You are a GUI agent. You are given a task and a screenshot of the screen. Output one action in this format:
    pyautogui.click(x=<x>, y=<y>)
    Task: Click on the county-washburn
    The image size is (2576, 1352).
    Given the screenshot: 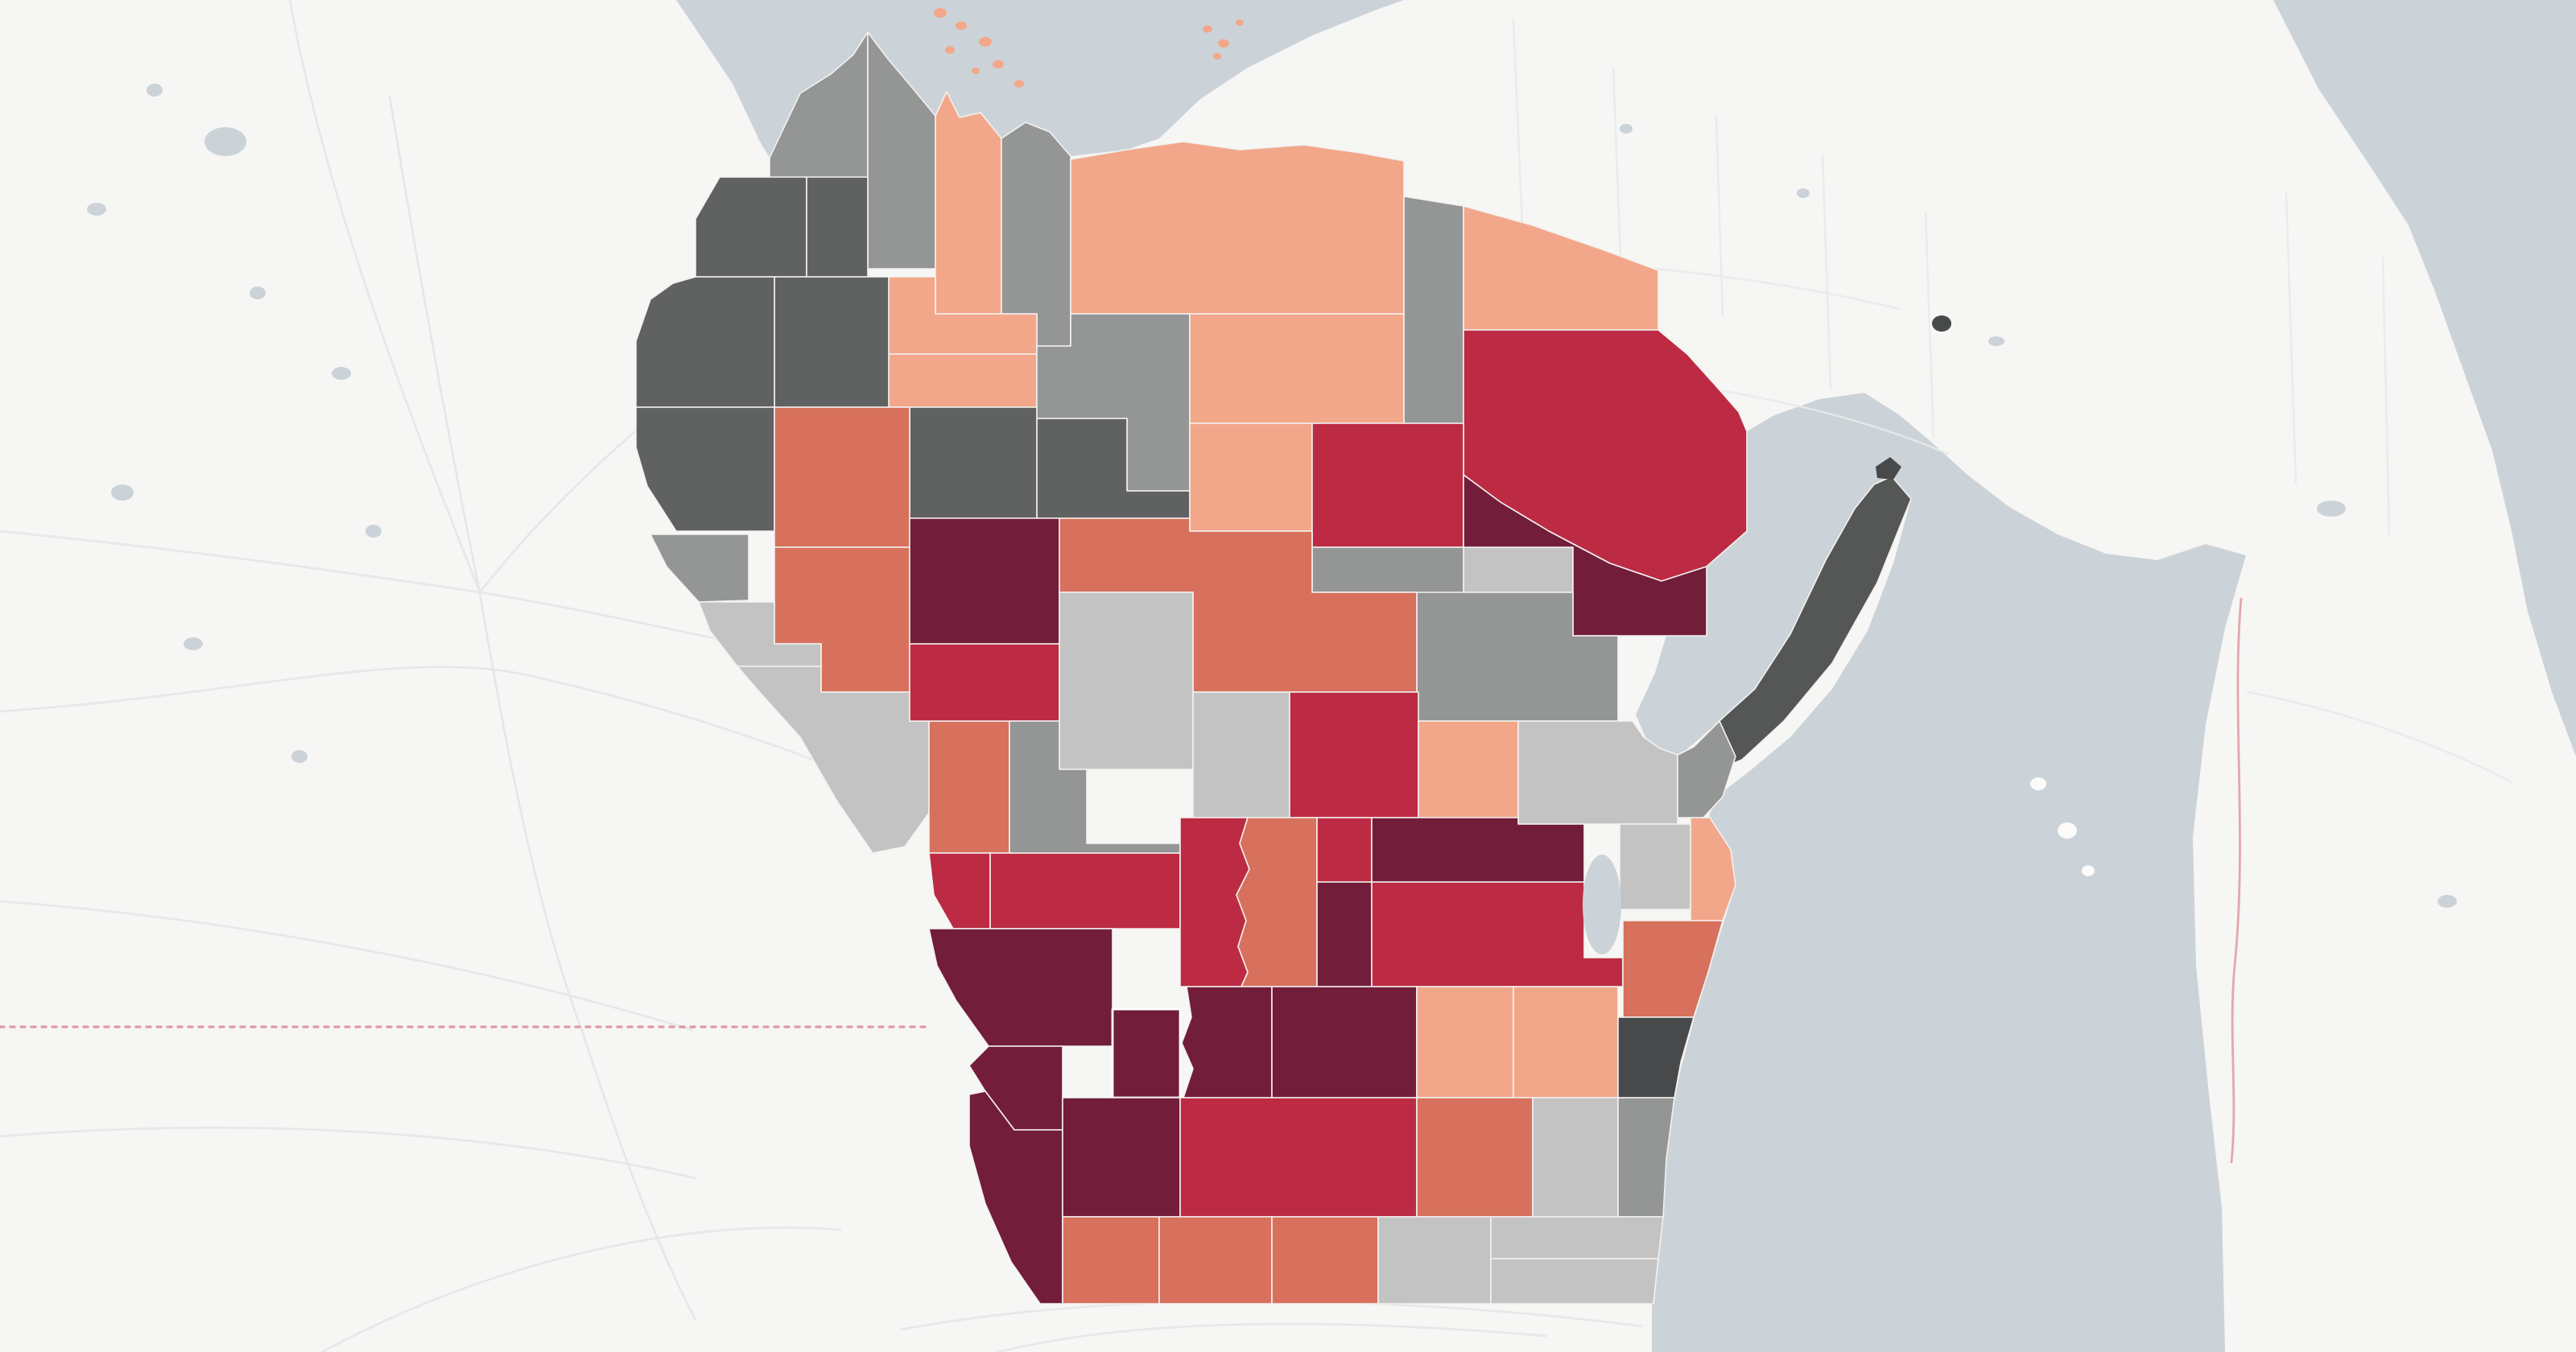 What is the action you would take?
    pyautogui.click(x=837, y=227)
    